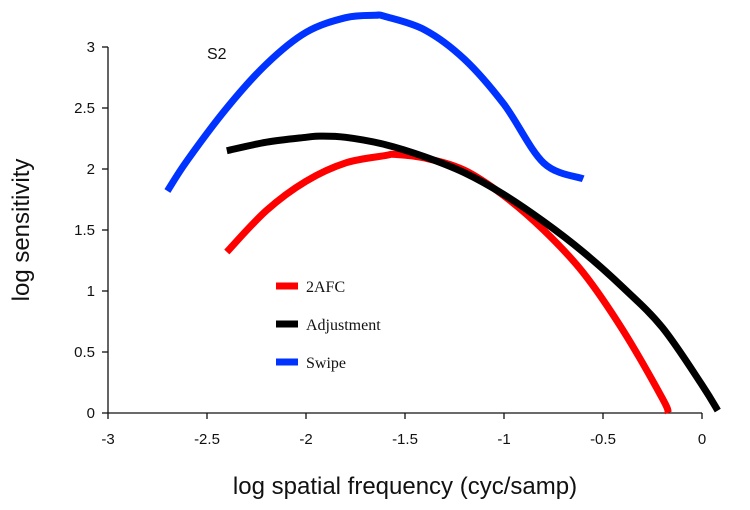 The height and width of the screenshot is (510, 750). What do you see at coordinates (405, 486) in the screenshot?
I see `x-axis-title: log spatial frequency (cyc/samp)` at bounding box center [405, 486].